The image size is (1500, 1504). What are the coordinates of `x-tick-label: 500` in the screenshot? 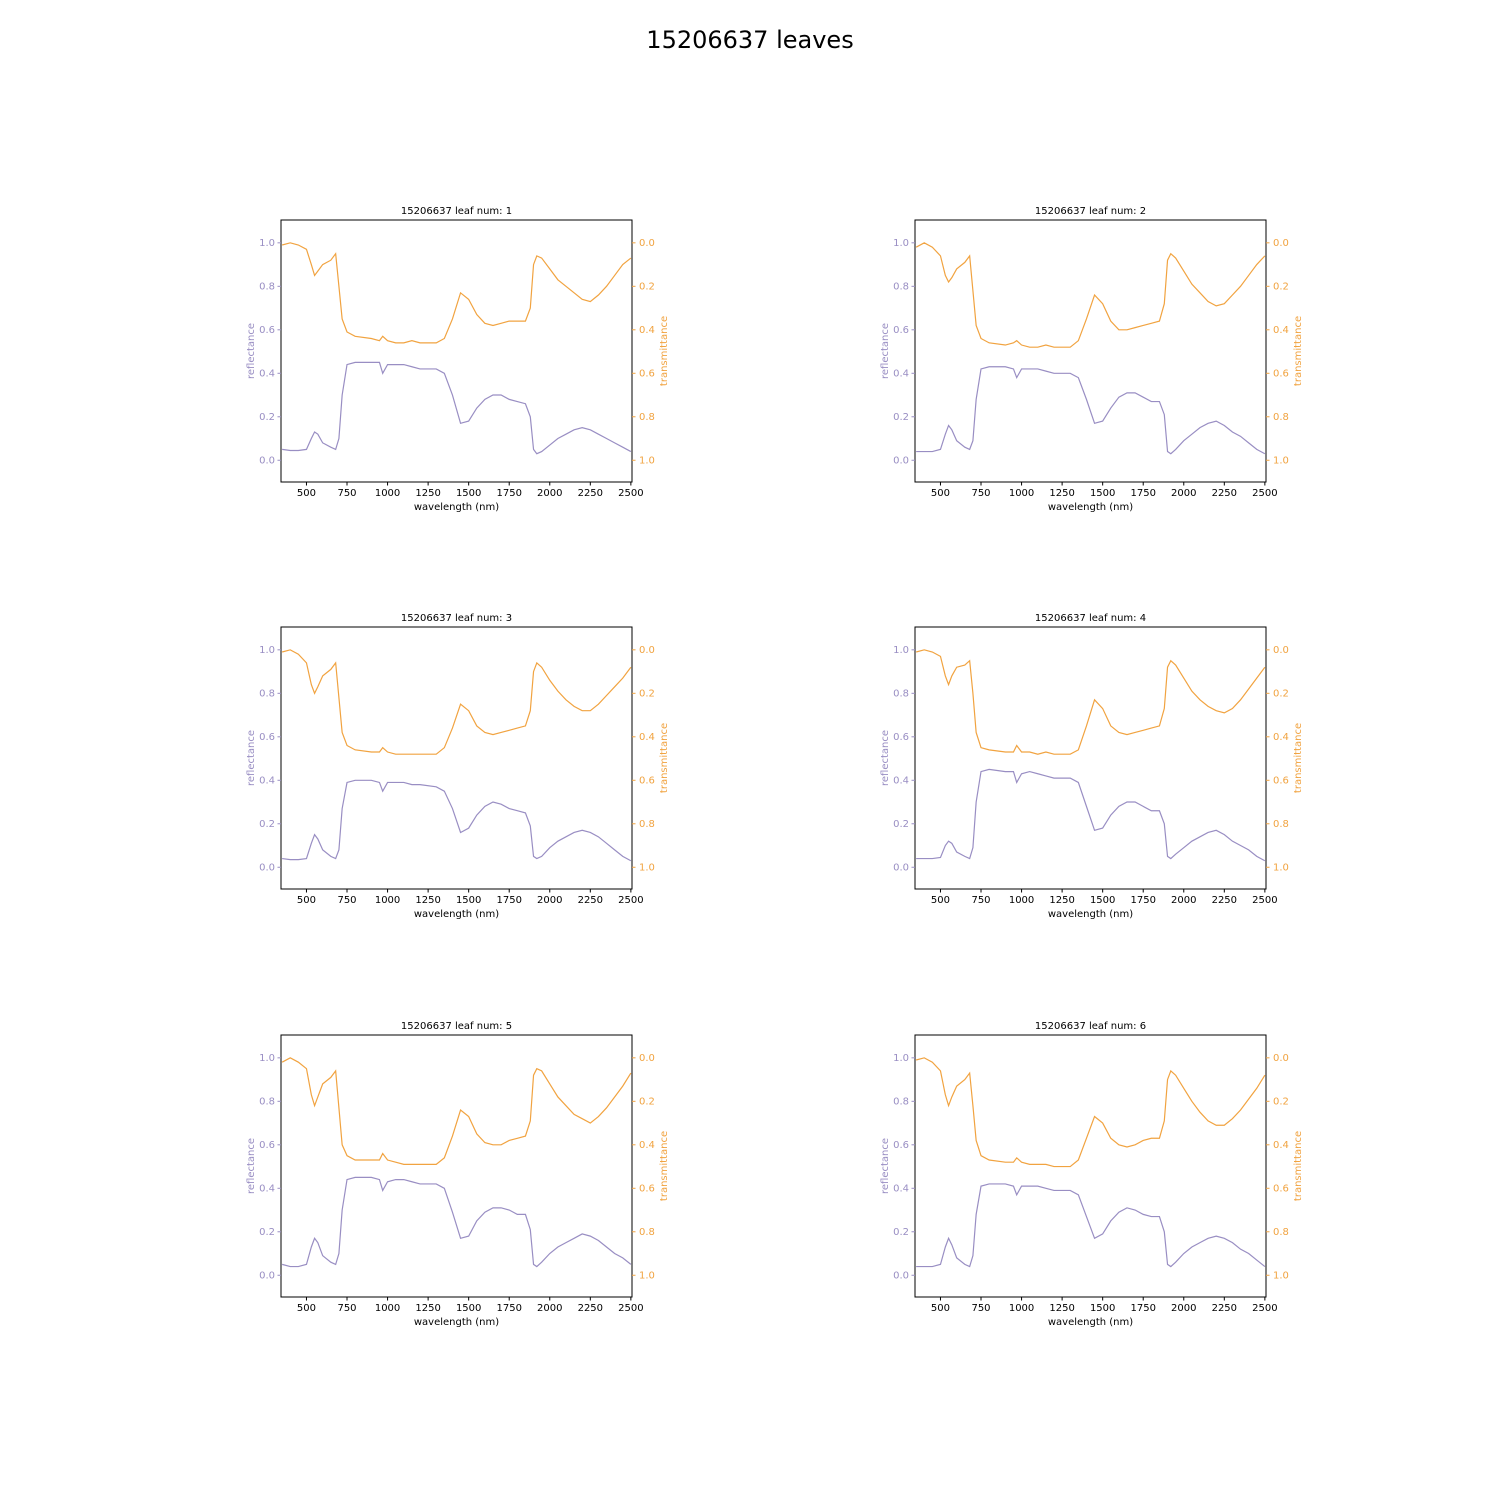 It's located at (306, 493).